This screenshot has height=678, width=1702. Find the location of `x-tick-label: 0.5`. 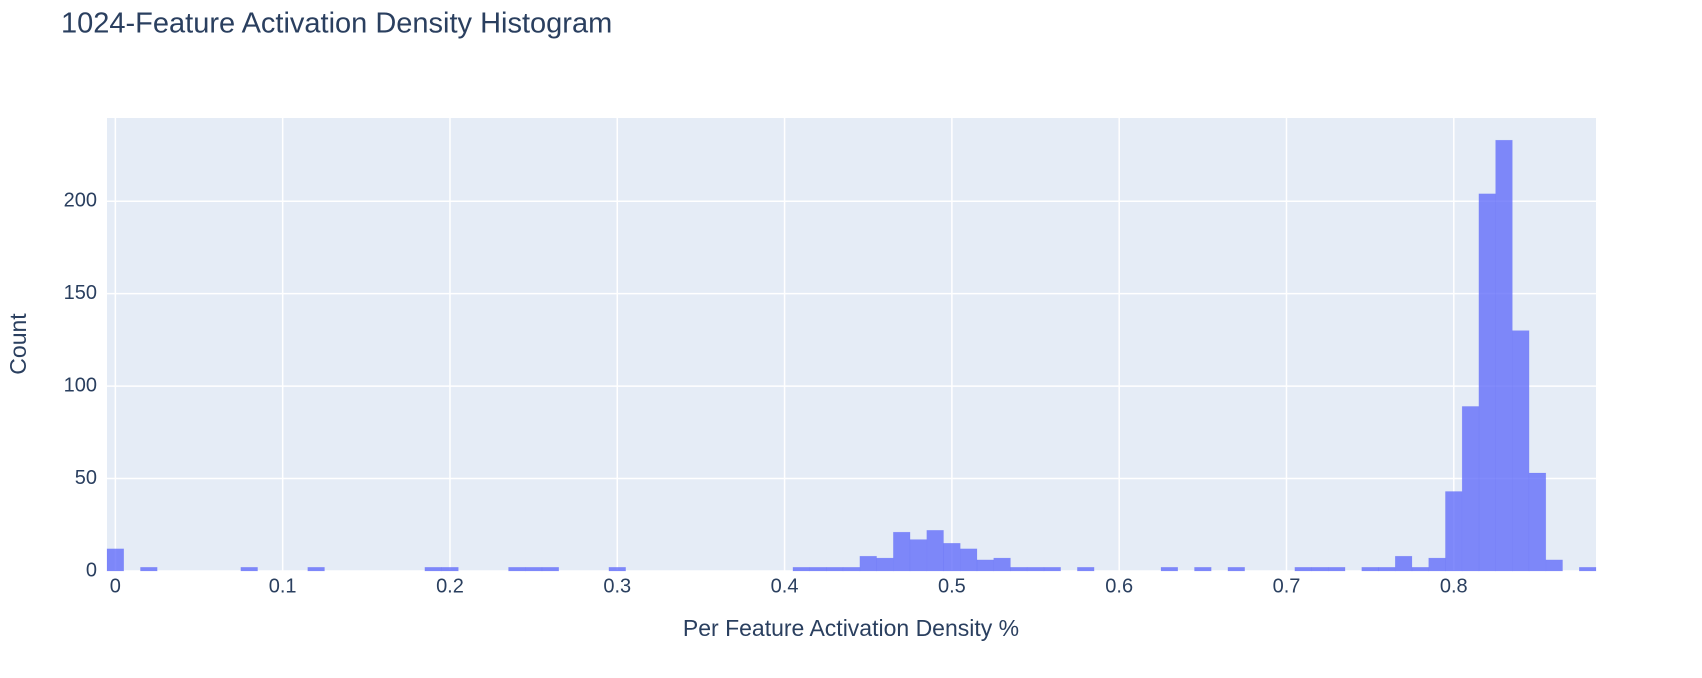

x-tick-label: 0.5 is located at coordinates (952, 586).